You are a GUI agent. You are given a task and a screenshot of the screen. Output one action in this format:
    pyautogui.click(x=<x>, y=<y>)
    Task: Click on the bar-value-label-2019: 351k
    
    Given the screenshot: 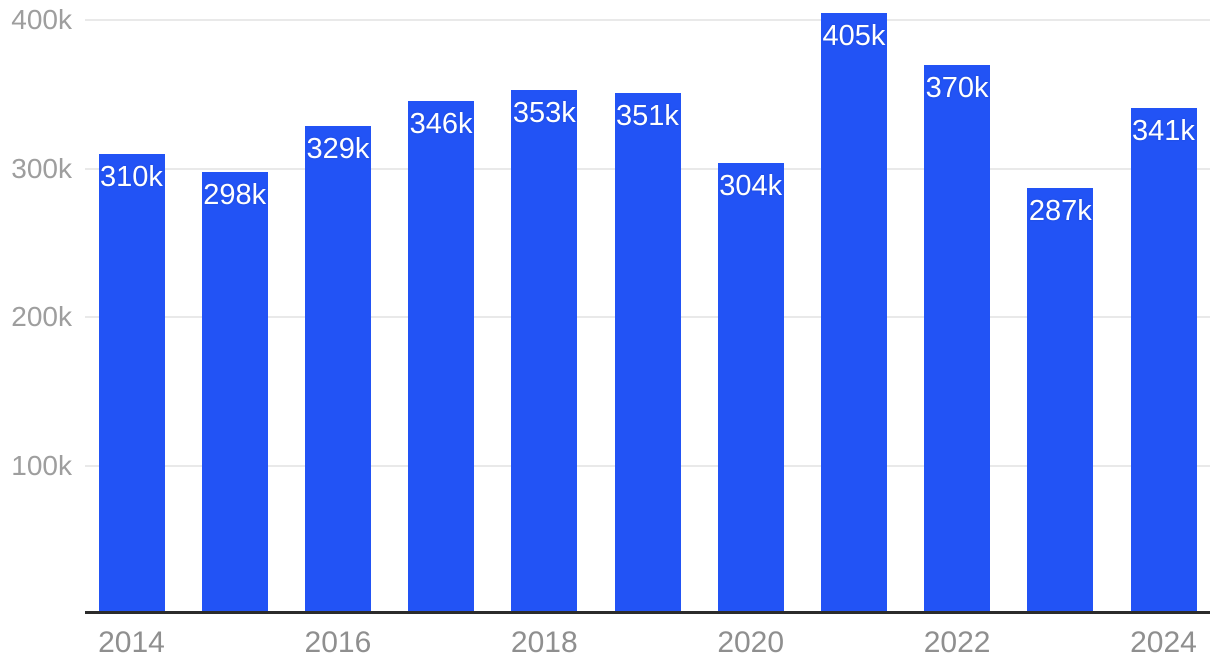 What is the action you would take?
    pyautogui.click(x=647, y=116)
    